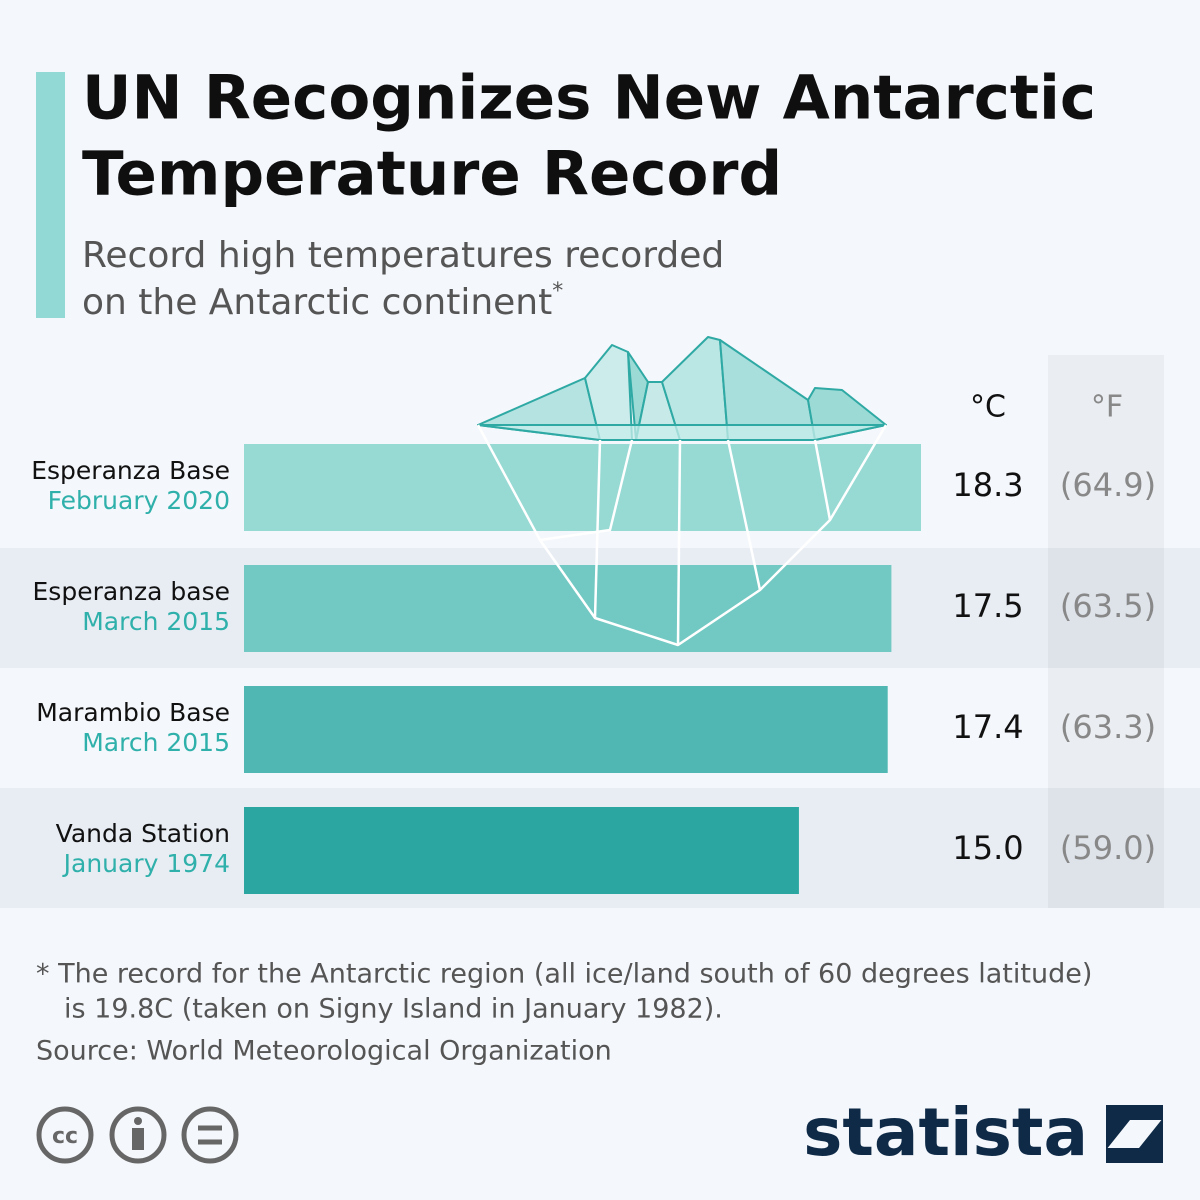 The width and height of the screenshot is (1200, 1200). What do you see at coordinates (138, 1121) in the screenshot?
I see `by-head` at bounding box center [138, 1121].